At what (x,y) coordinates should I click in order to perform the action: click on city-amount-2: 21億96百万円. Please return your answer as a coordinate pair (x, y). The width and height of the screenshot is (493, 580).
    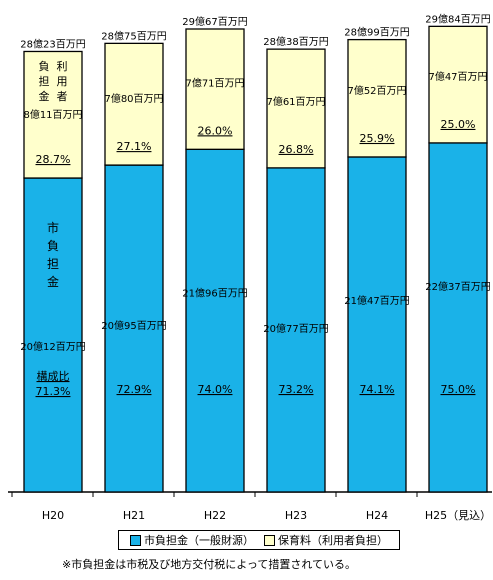
    Looking at the image, I should click on (214, 292).